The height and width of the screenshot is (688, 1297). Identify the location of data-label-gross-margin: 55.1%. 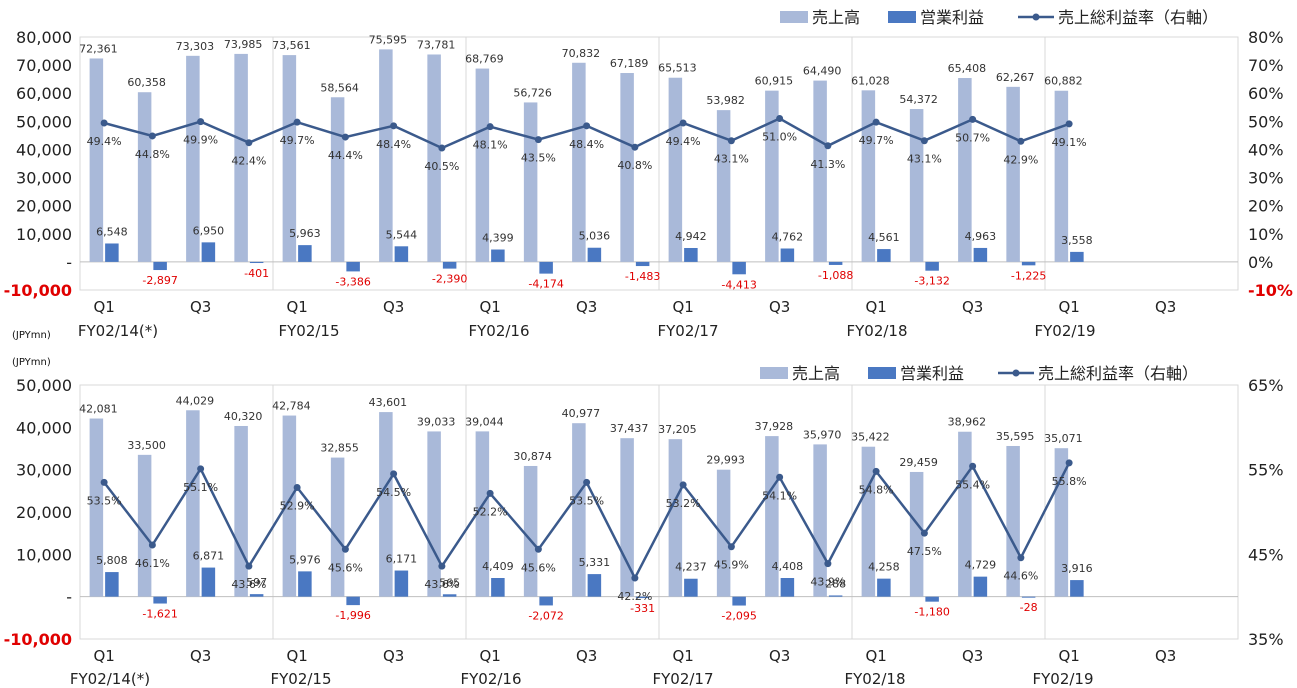
(200, 487).